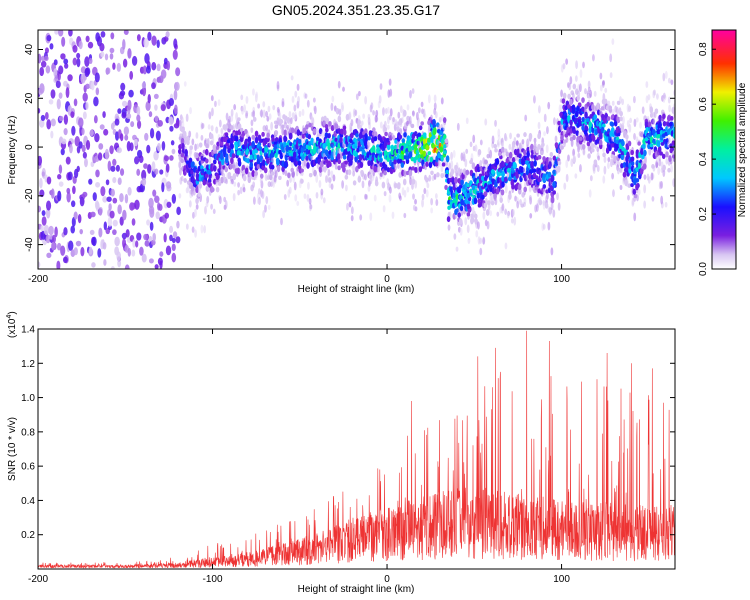  I want to click on spectrogram-x-tick-label: 0, so click(387, 279).